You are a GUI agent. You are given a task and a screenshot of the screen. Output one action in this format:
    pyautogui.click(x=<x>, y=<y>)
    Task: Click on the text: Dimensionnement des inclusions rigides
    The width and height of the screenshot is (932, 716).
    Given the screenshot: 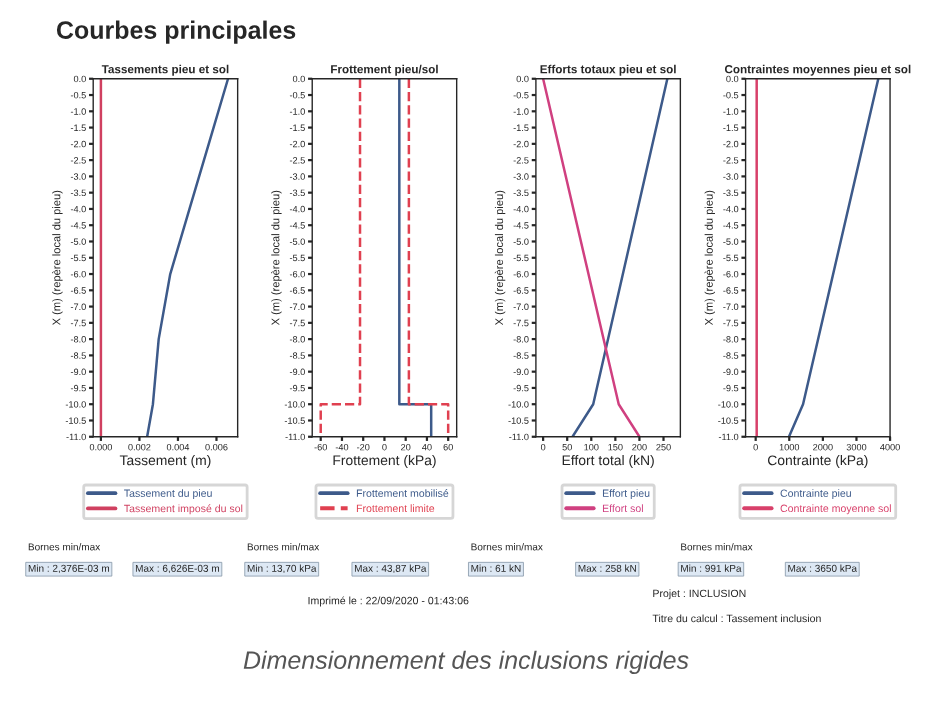 What is the action you would take?
    pyautogui.click(x=466, y=662)
    